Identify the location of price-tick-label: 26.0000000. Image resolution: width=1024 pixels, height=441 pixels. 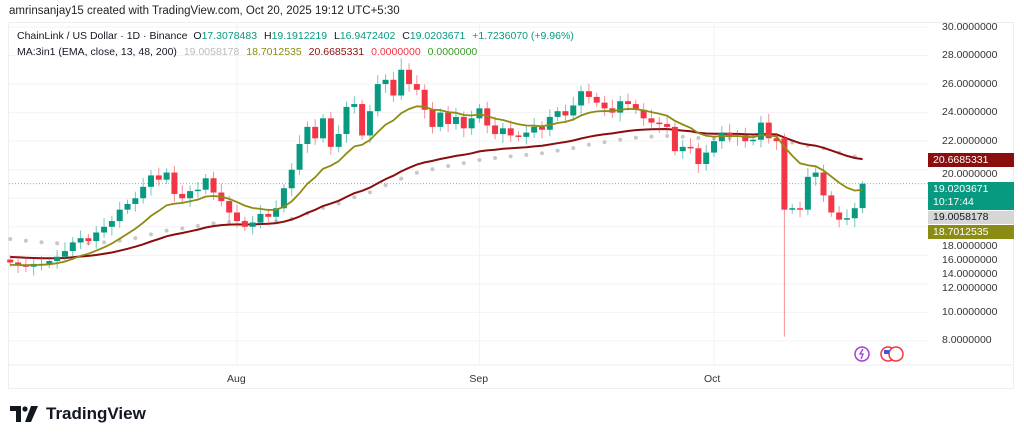
(970, 83).